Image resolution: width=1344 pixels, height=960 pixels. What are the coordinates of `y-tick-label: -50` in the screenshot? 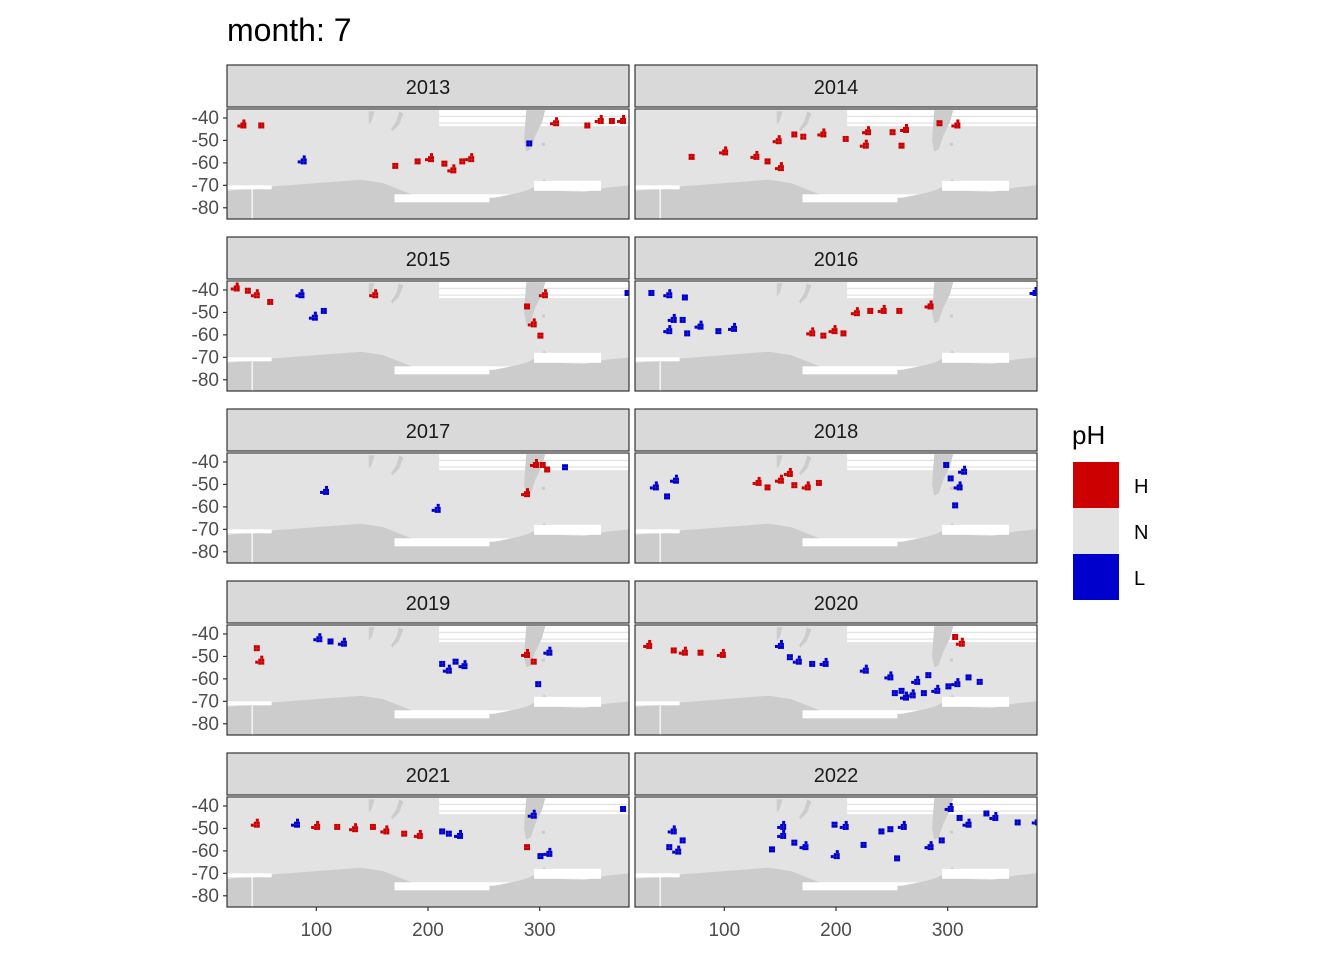 It's located at (205, 828).